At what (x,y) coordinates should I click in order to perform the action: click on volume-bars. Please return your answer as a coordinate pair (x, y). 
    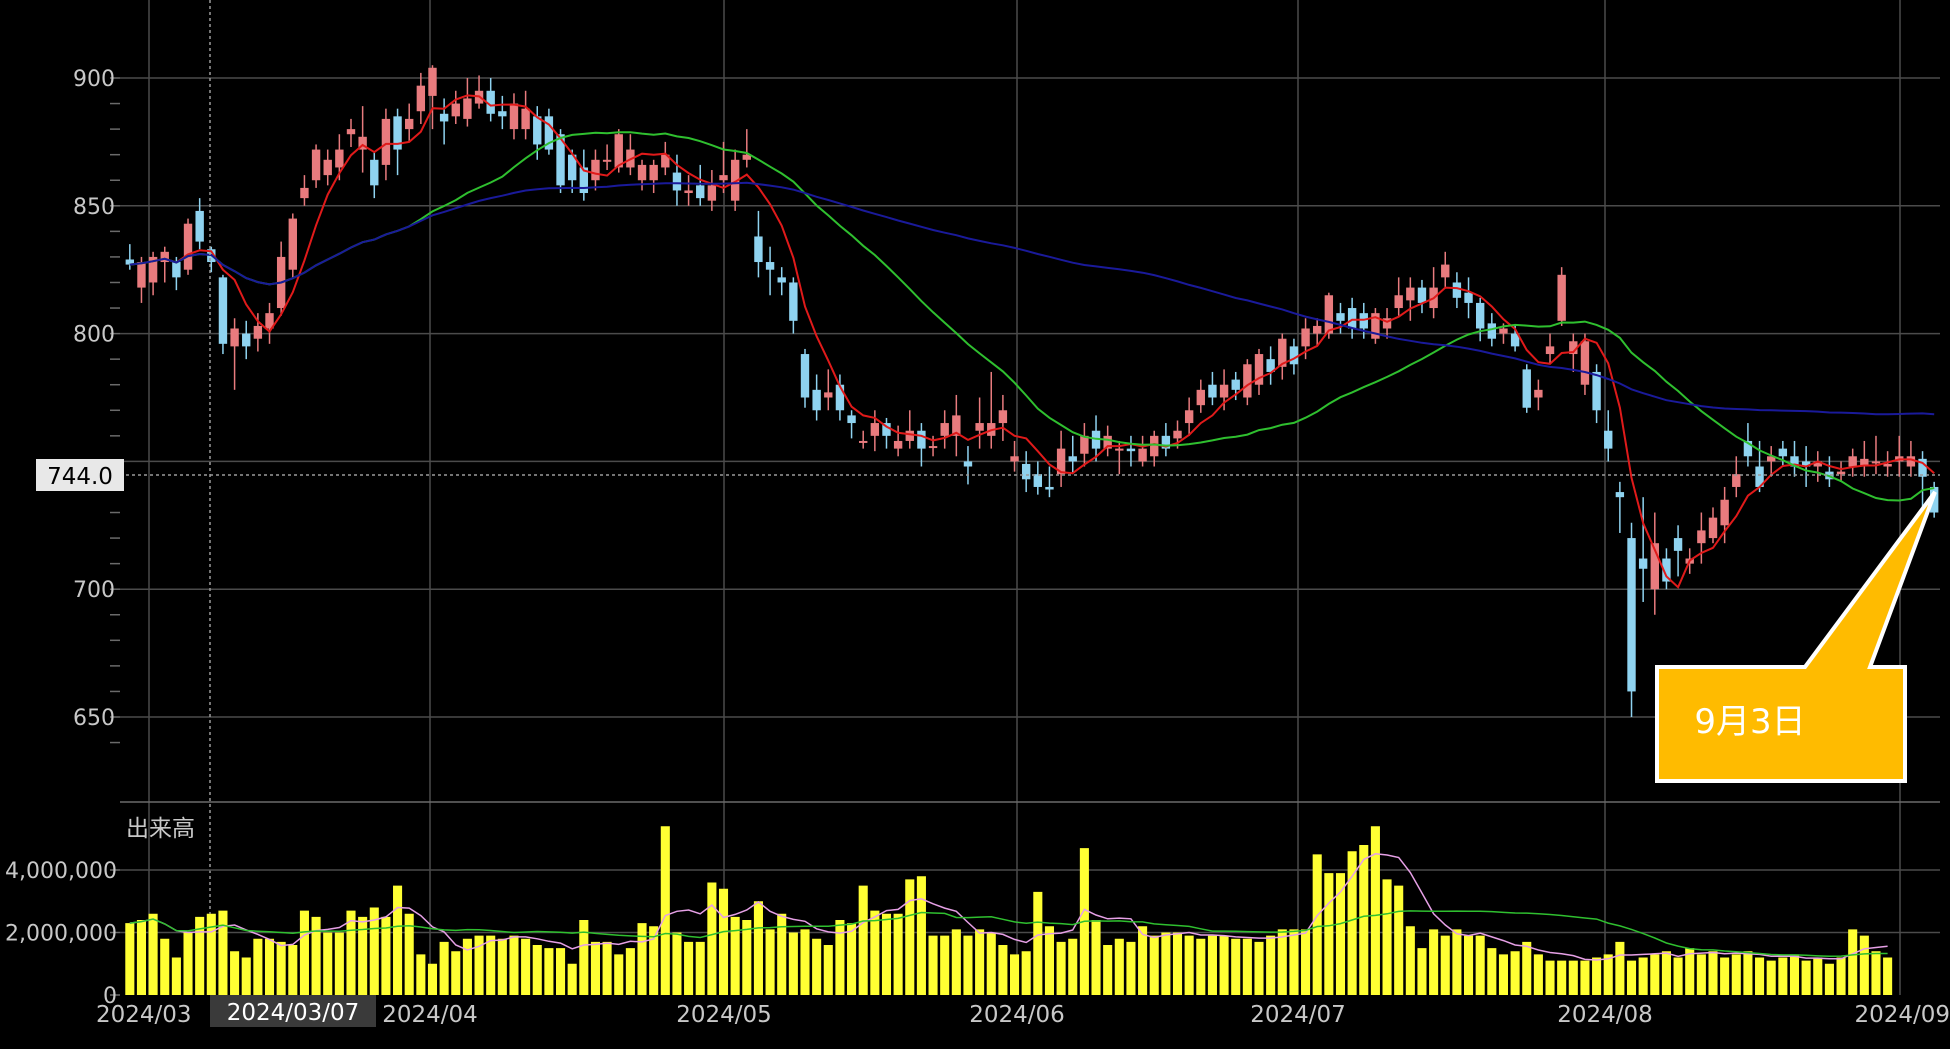
    Looking at the image, I should click on (1009, 910).